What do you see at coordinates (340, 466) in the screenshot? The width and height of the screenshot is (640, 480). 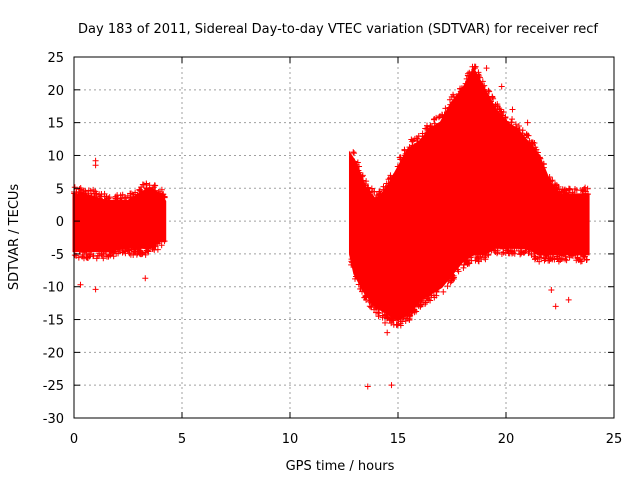 I see `x-axis-label: GPS time / hours` at bounding box center [340, 466].